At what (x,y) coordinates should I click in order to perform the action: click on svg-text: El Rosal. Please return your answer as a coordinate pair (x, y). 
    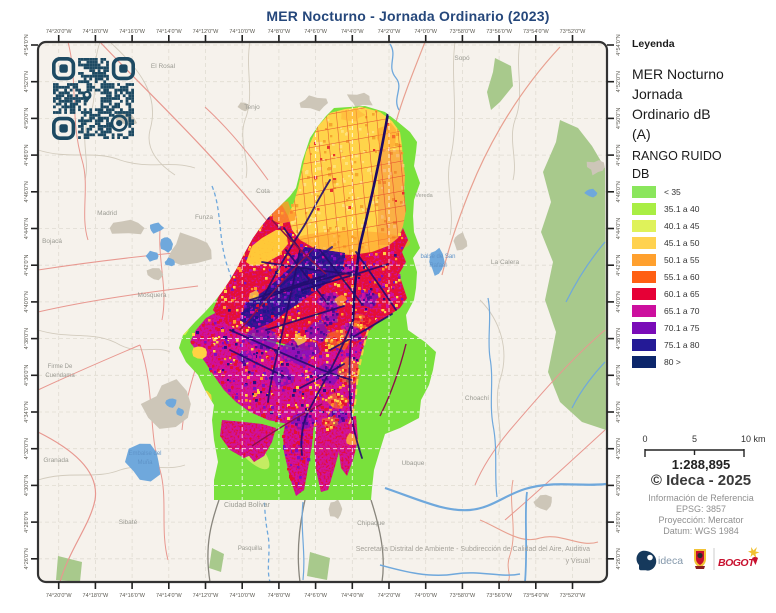
    Looking at the image, I should click on (163, 66).